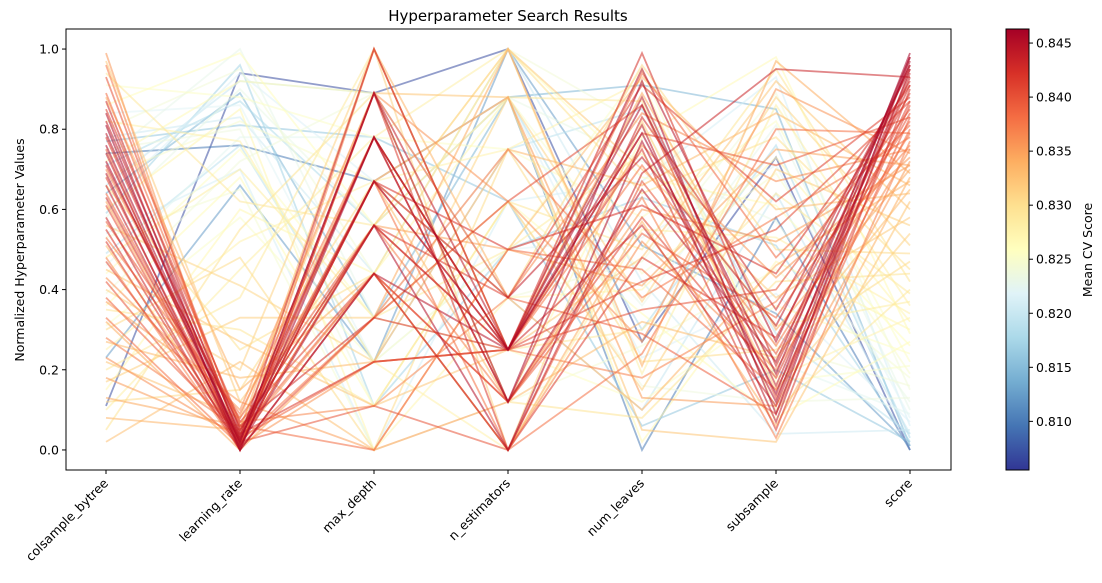  Describe the element at coordinates (349, 506) in the screenshot. I see `x-tick-label-max_depth: max_depth` at that location.